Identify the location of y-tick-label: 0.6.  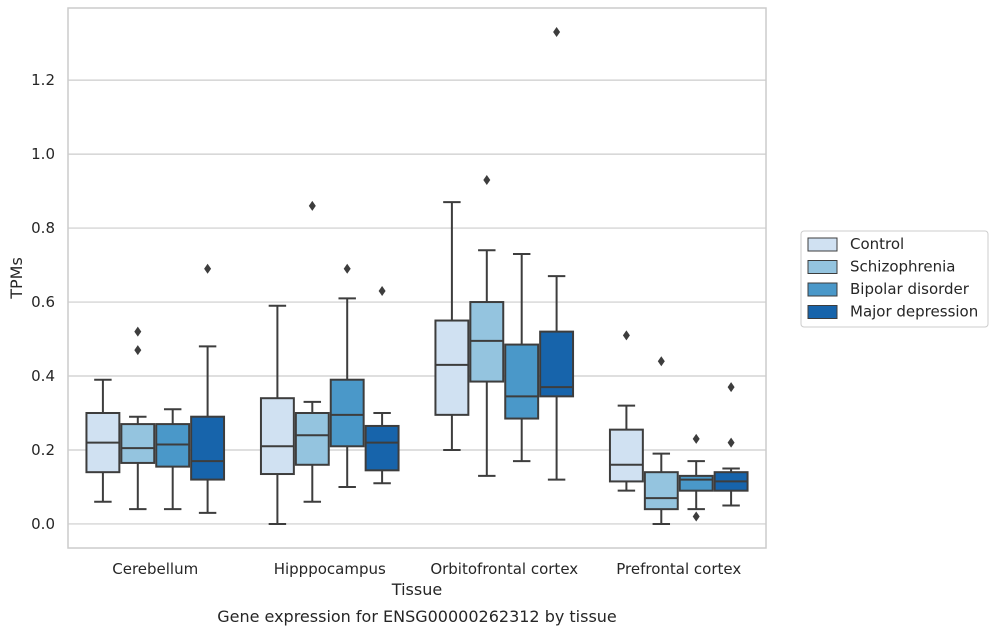
(43, 302).